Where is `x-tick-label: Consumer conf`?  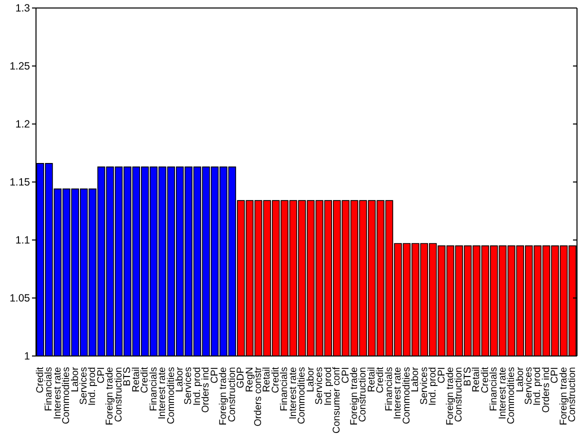
x-tick-label: Consumer conf is located at coordinates (337, 400).